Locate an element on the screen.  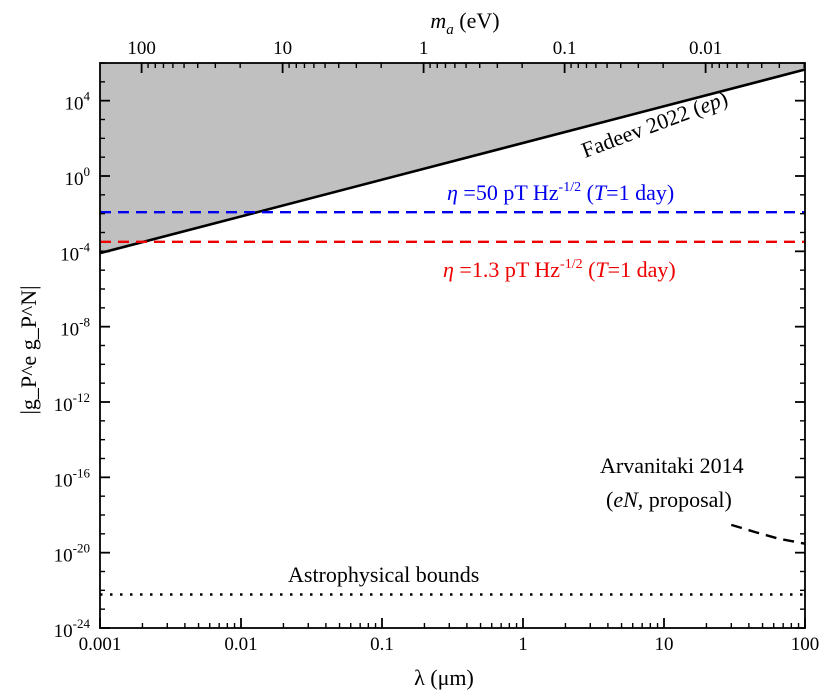
y-tick-label: 10⁴ is located at coordinates (78, 102).